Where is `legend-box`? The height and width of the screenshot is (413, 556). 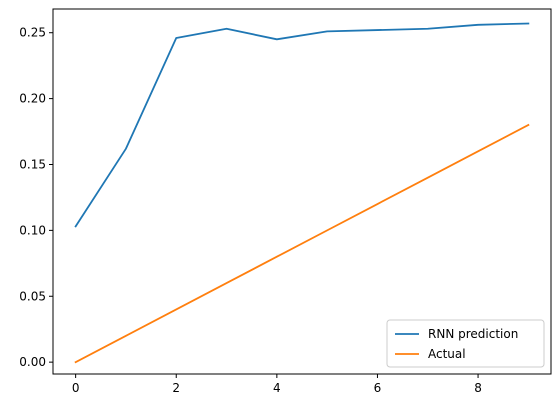 legend-box is located at coordinates (465, 343).